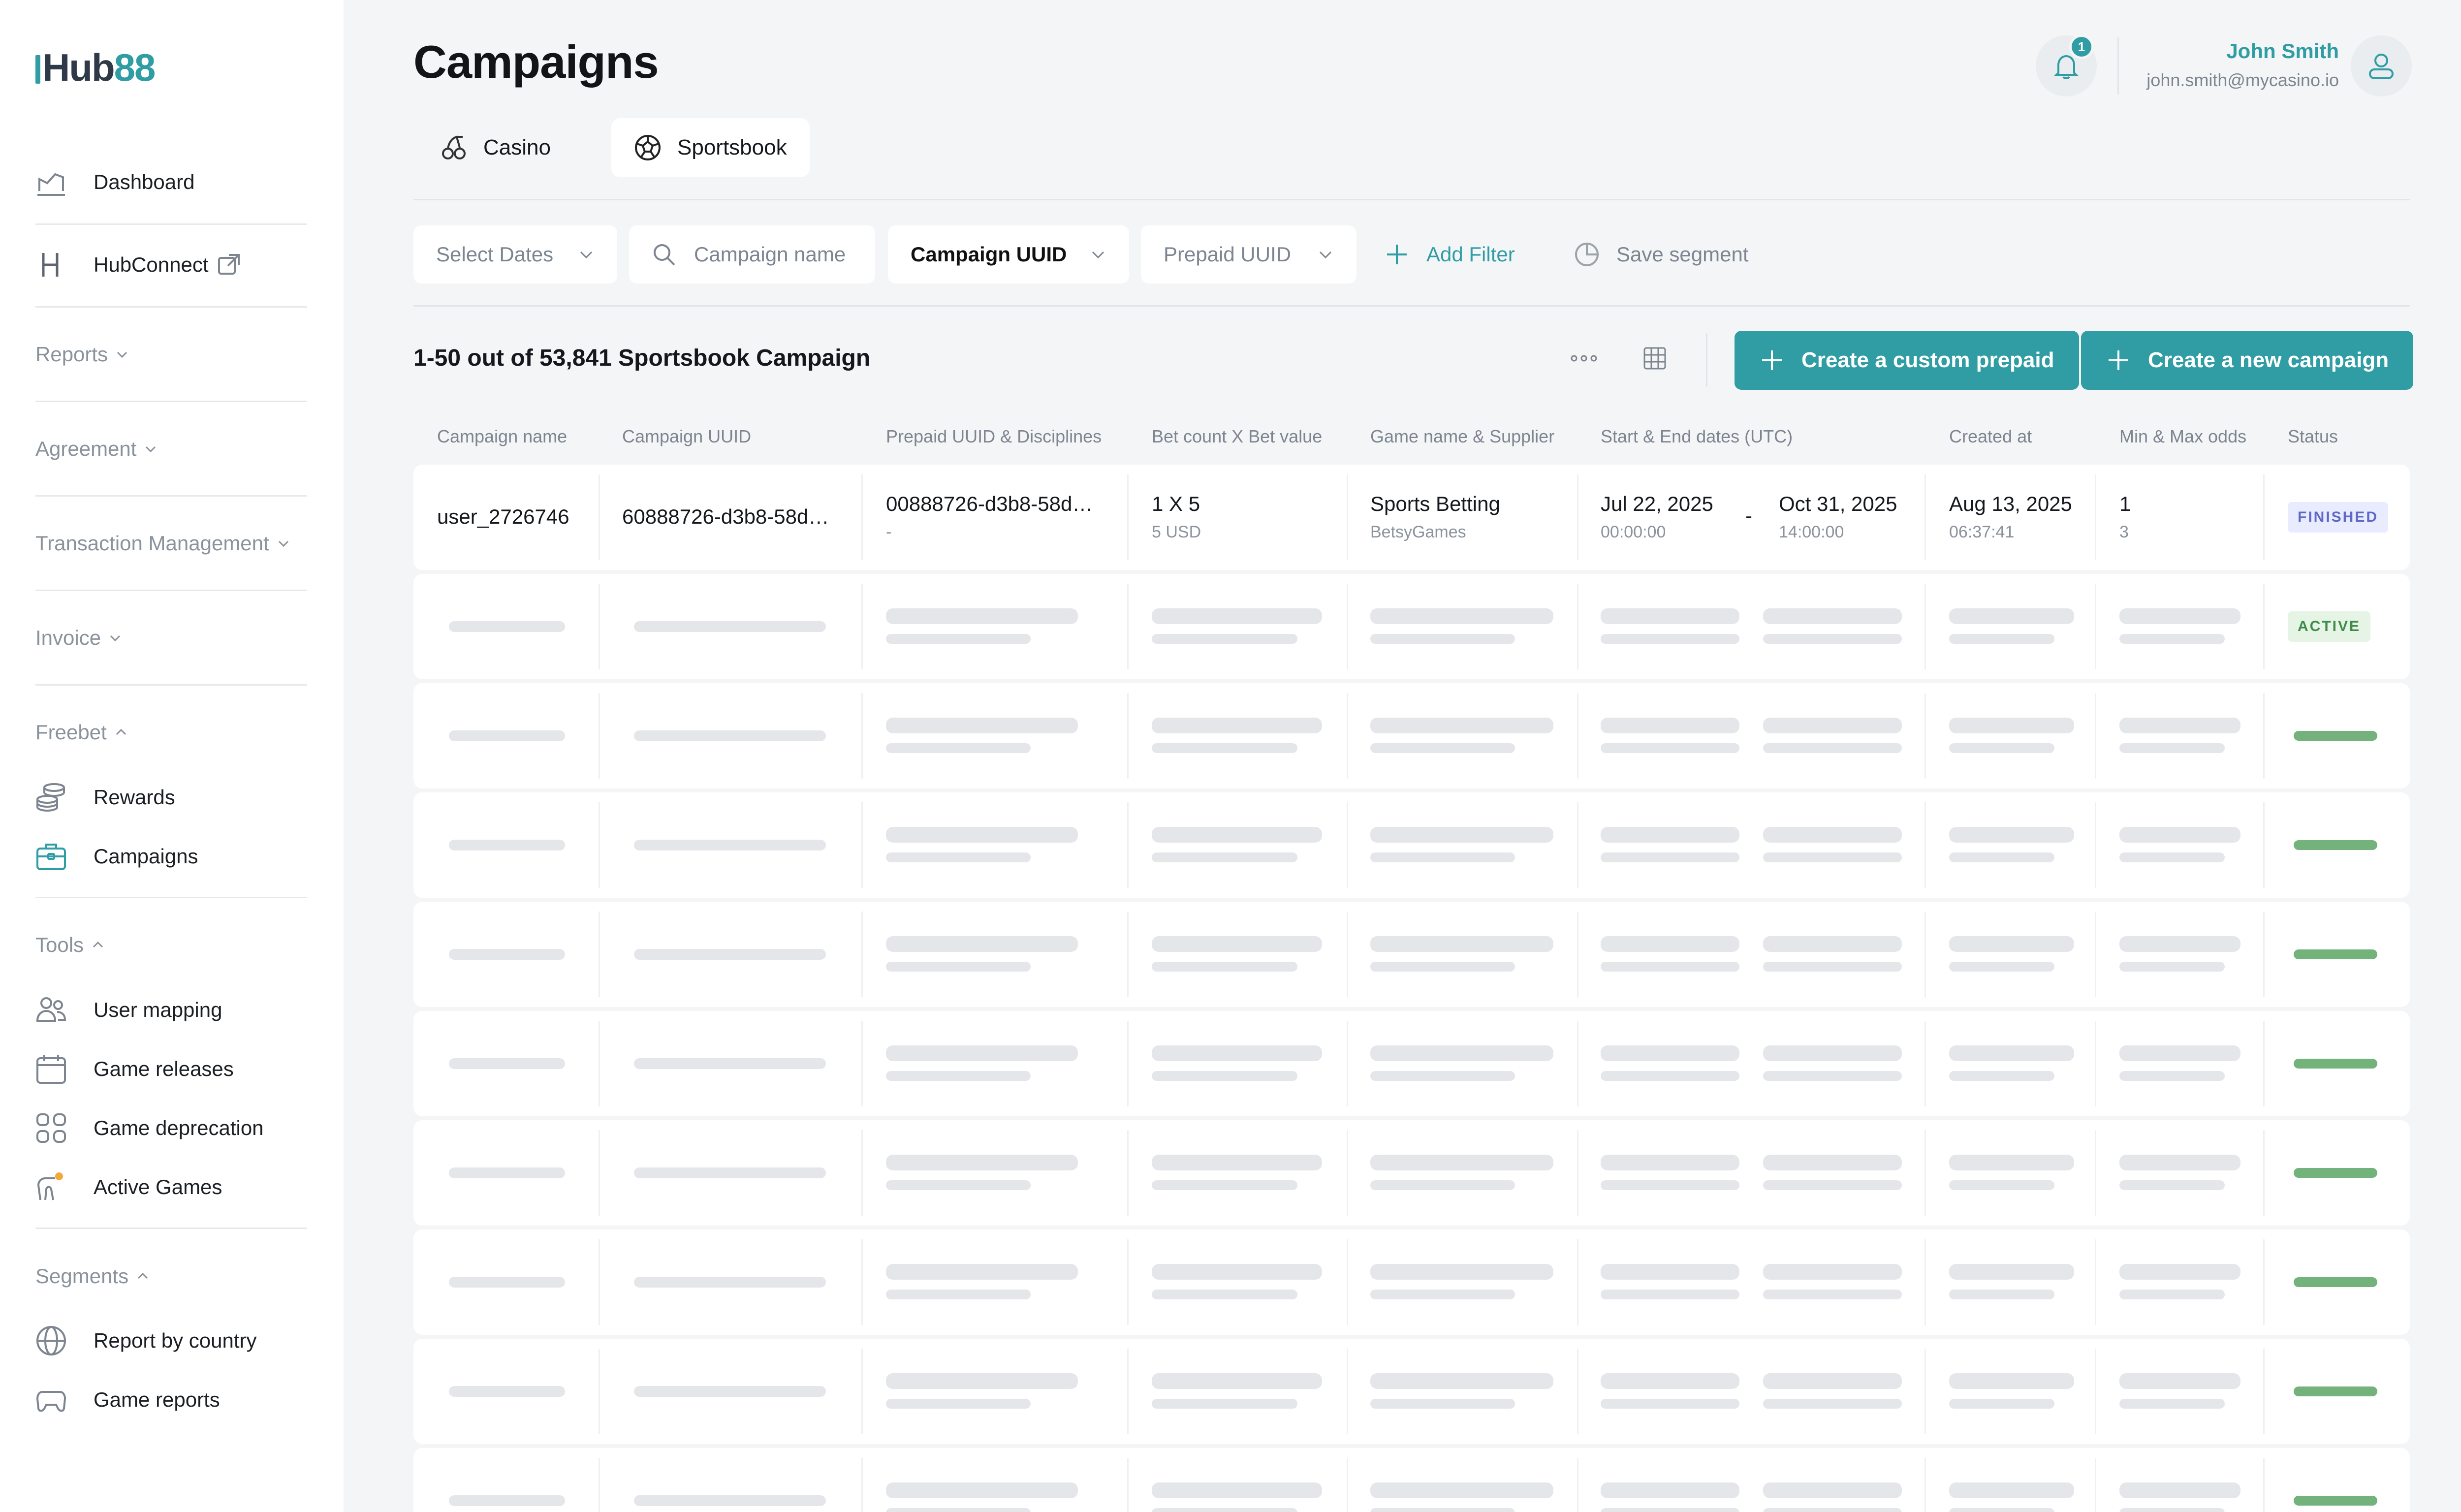  What do you see at coordinates (1411, 1173) in the screenshot?
I see `table-row-loading` at bounding box center [1411, 1173].